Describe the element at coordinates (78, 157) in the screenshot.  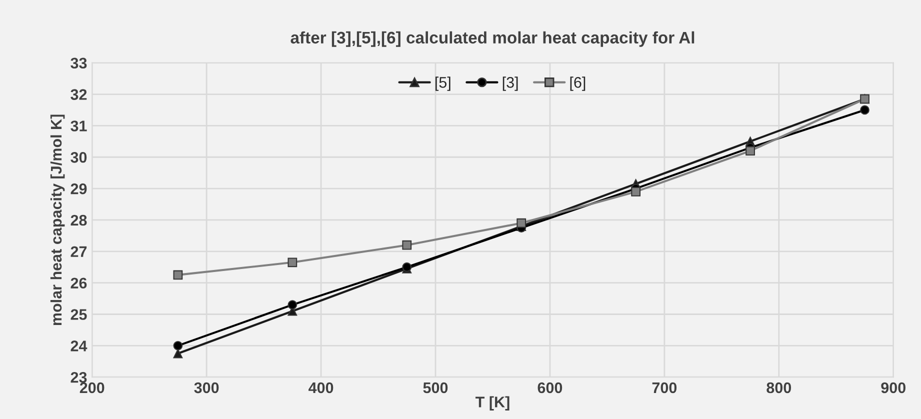
I see `y-tick-label: 30` at that location.